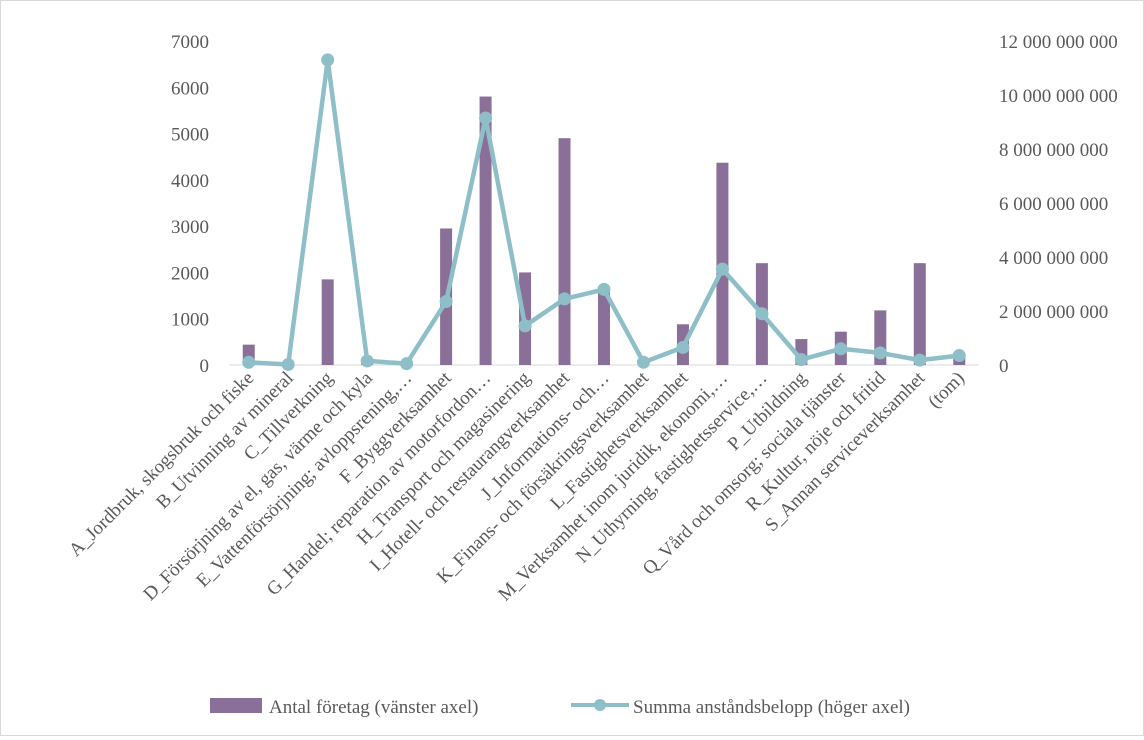 Image resolution: width=1144 pixels, height=740 pixels. Describe the element at coordinates (1058, 42) in the screenshot. I see `right-axis-tick-label: 12 000 000 000` at that location.